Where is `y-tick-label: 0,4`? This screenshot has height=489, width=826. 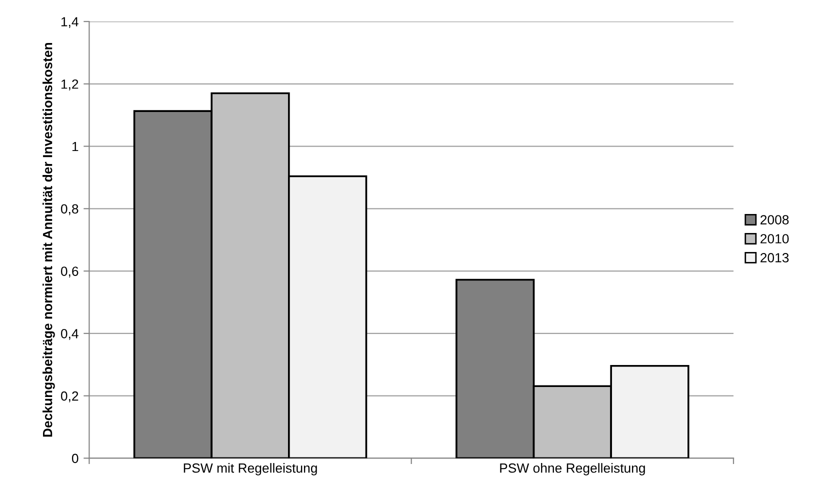
y-tick-label: 0,4 is located at coordinates (69, 334).